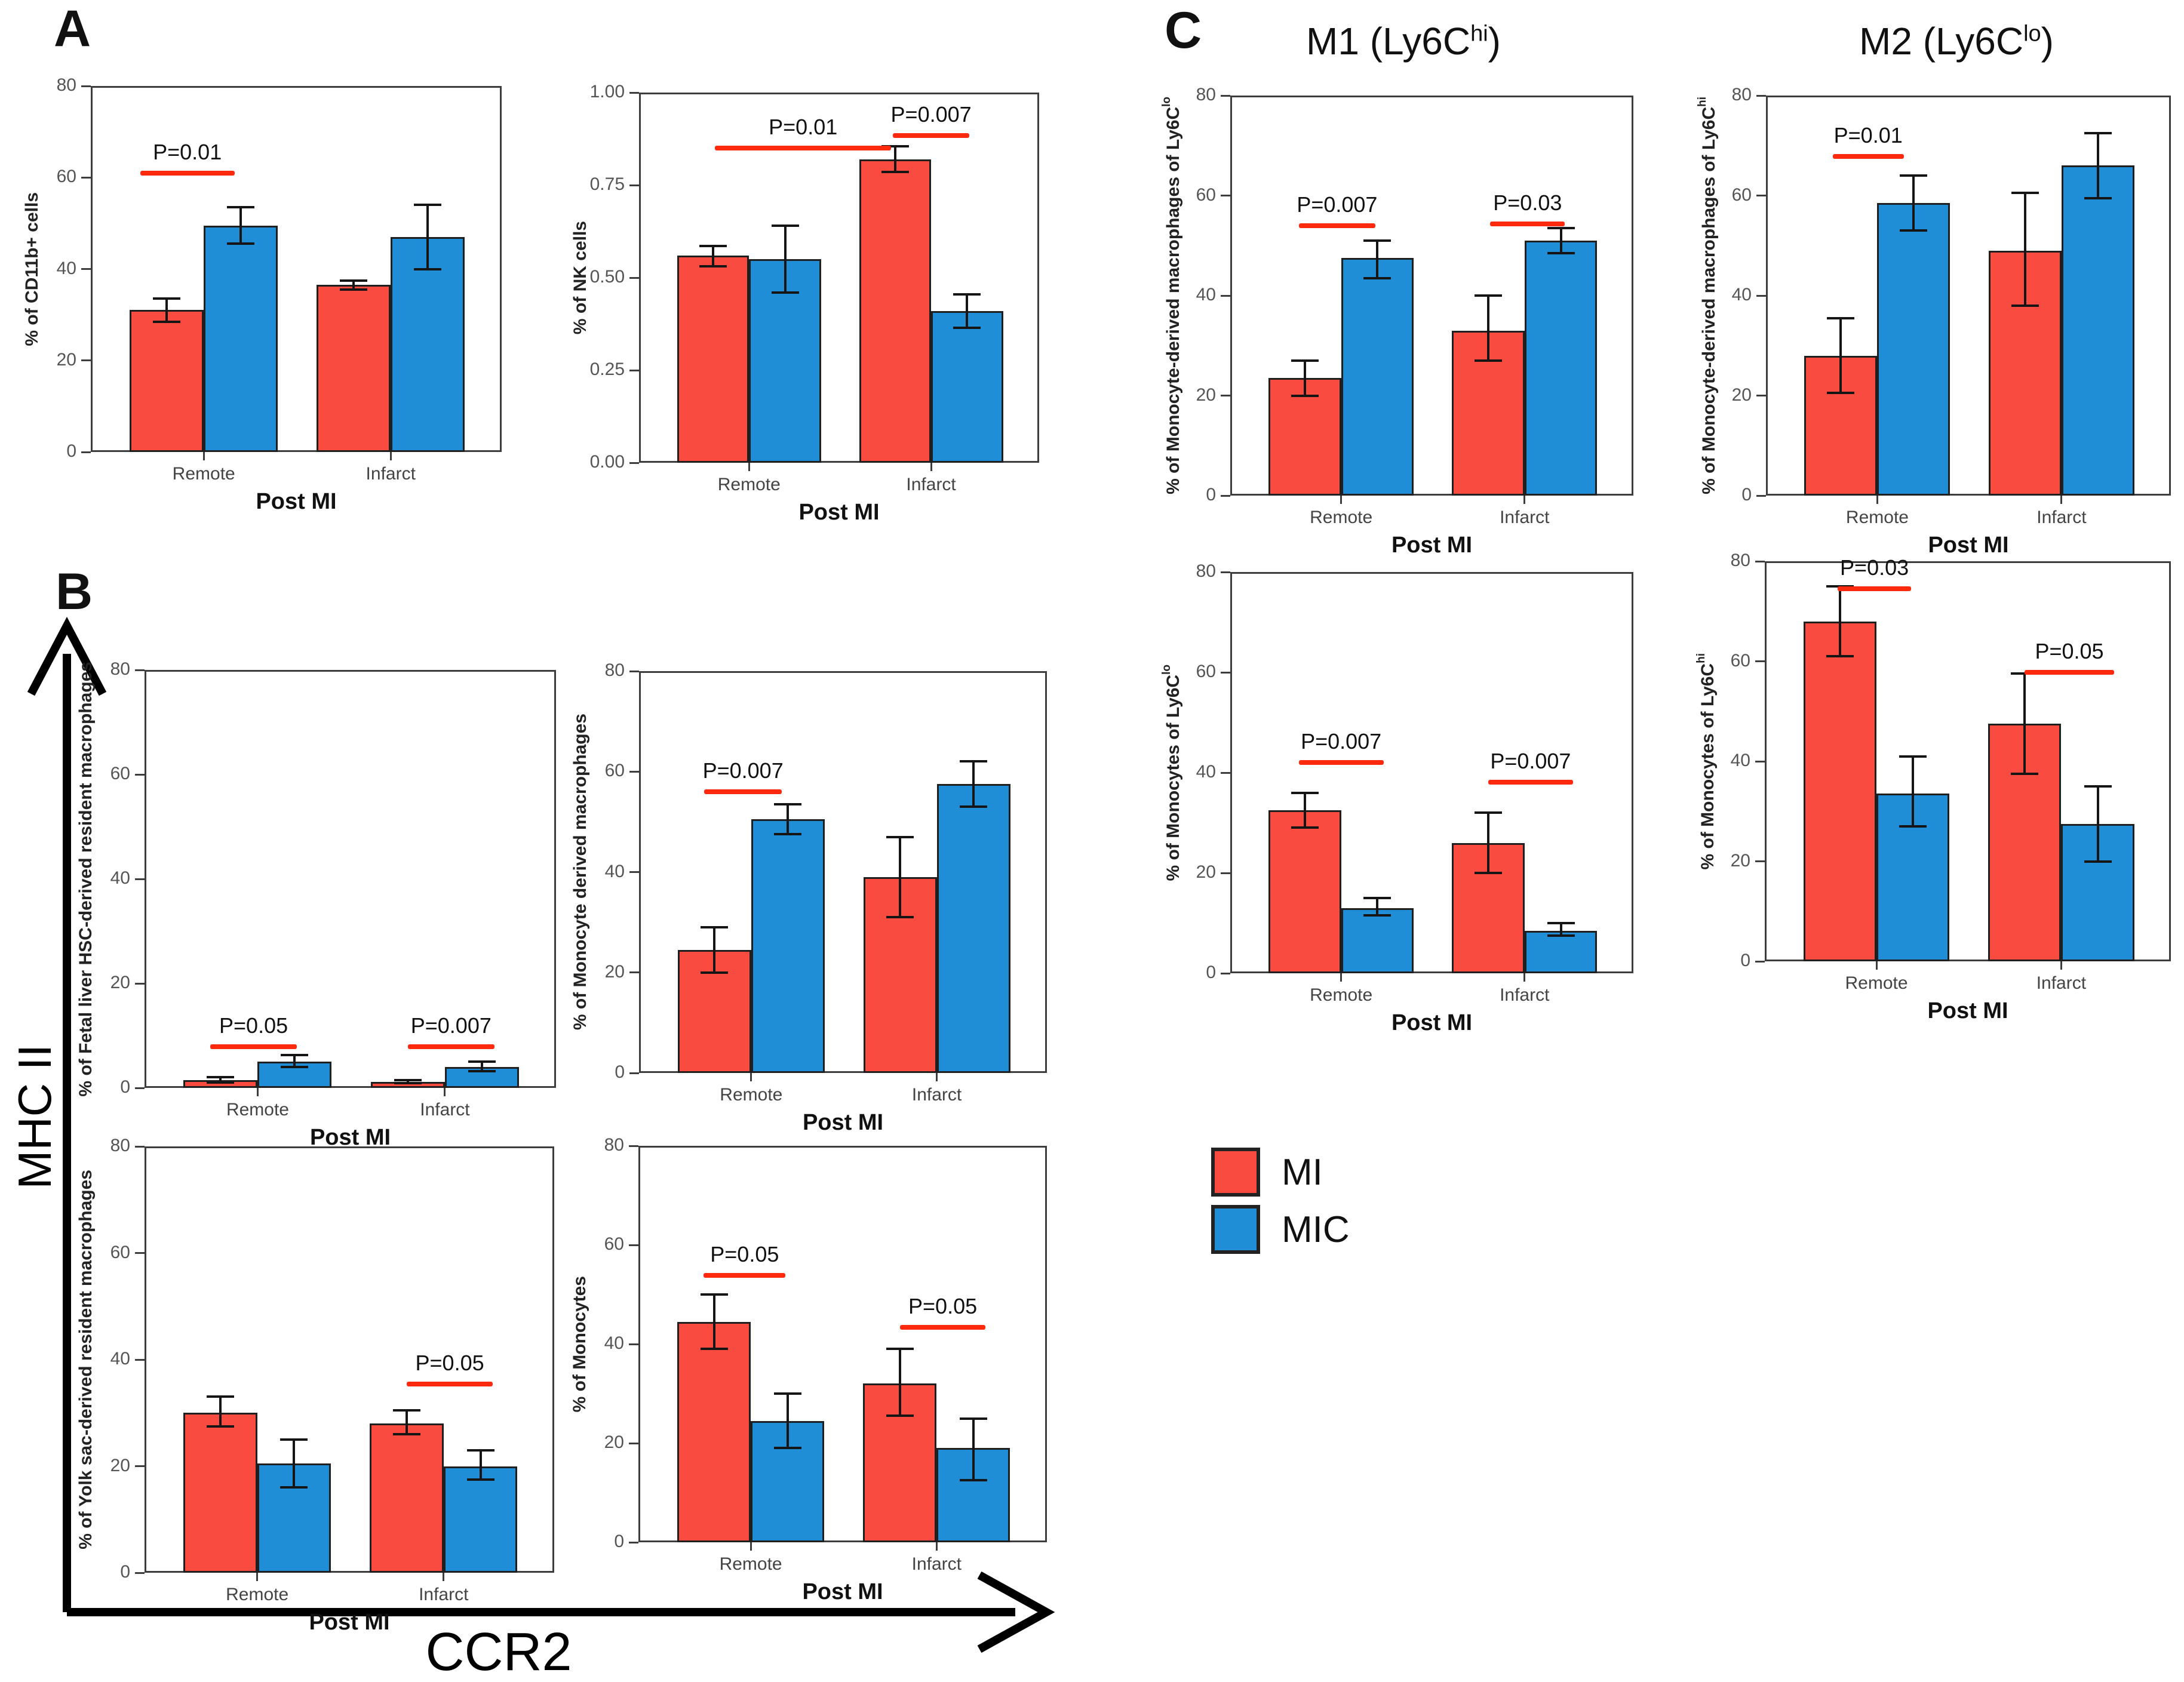 The width and height of the screenshot is (2184, 1682). What do you see at coordinates (1280, 1205) in the screenshot?
I see `legend: MI MIC` at bounding box center [1280, 1205].